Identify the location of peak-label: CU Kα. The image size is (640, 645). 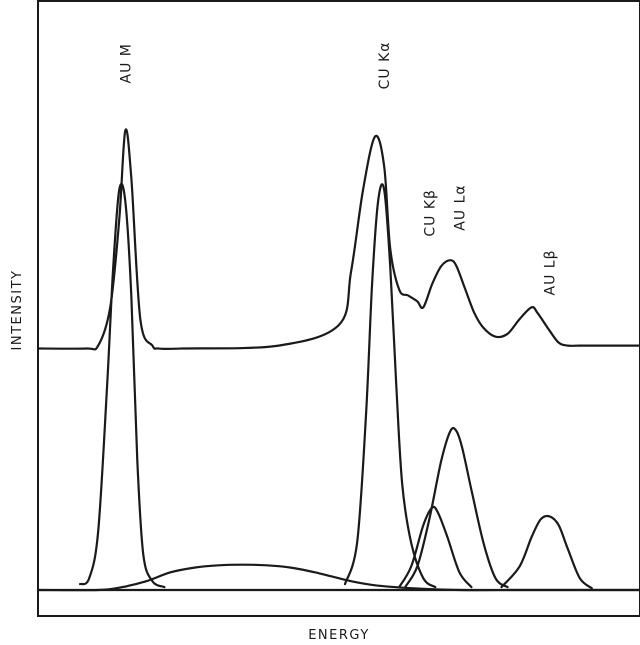
(385, 66).